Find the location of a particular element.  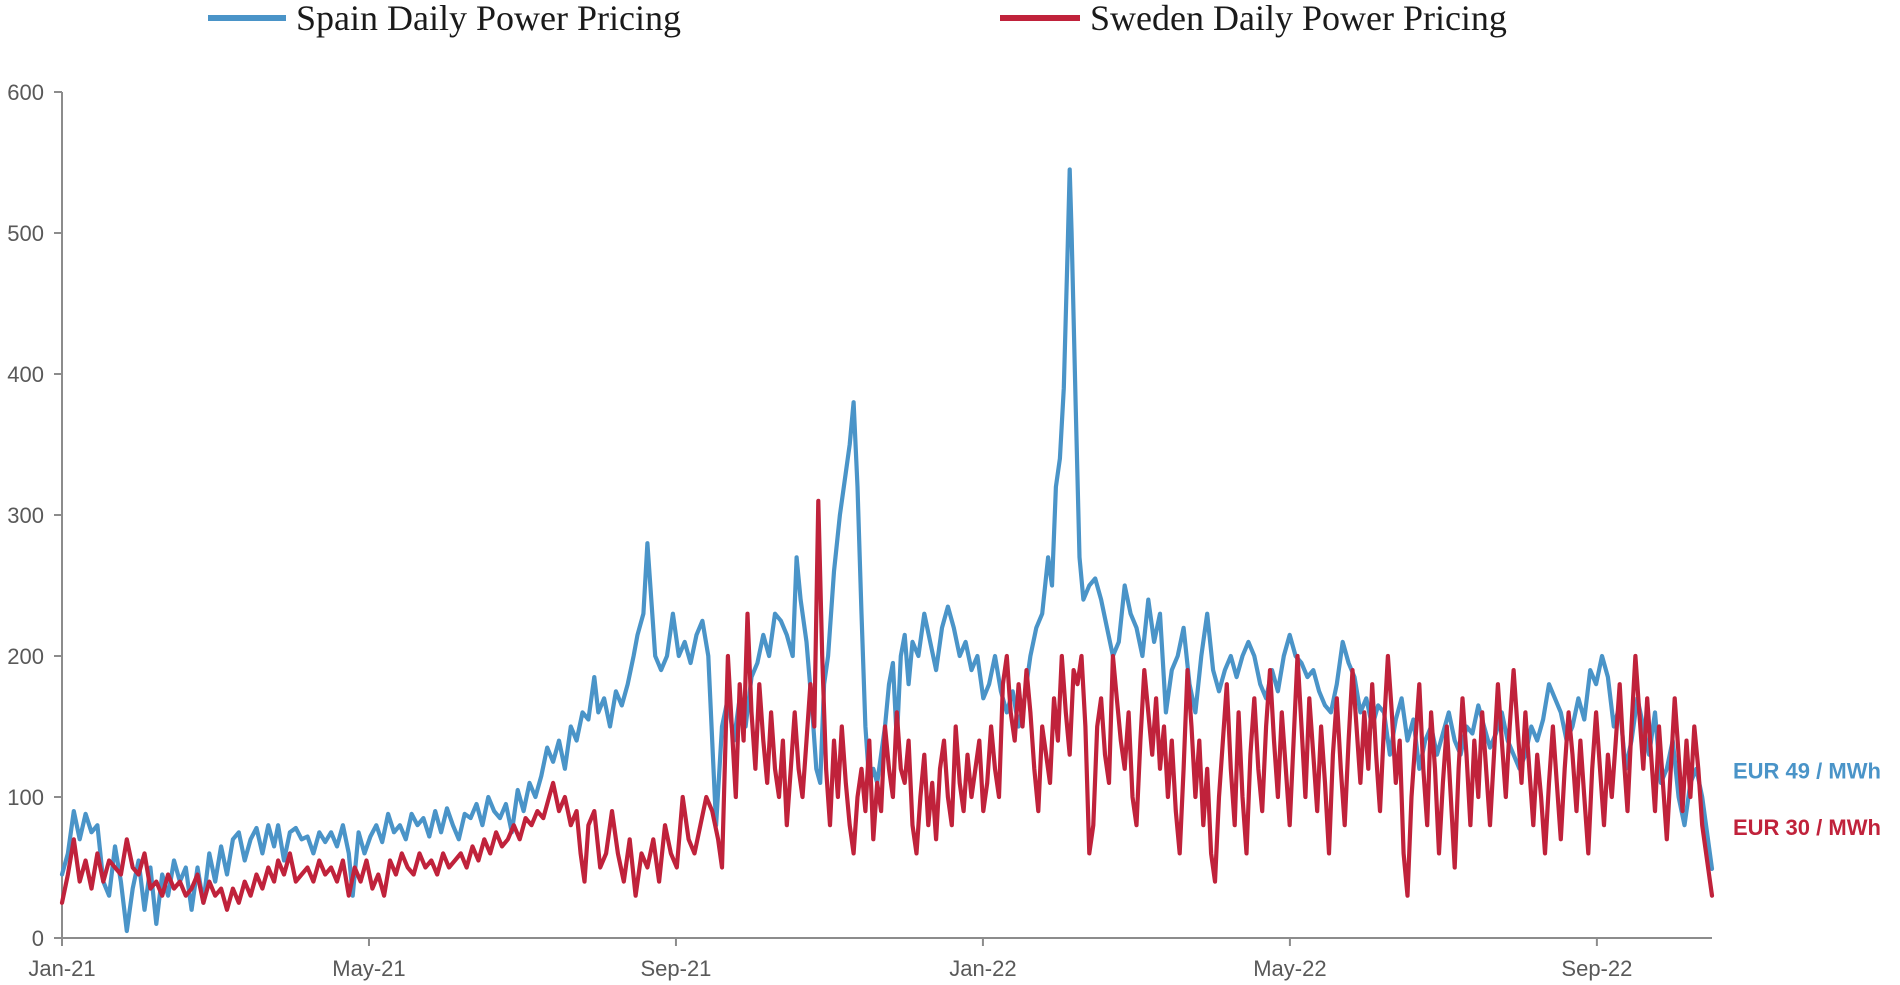

legend-item-sweden: Sweden Daily Power Pricing is located at coordinates (1253, 19).